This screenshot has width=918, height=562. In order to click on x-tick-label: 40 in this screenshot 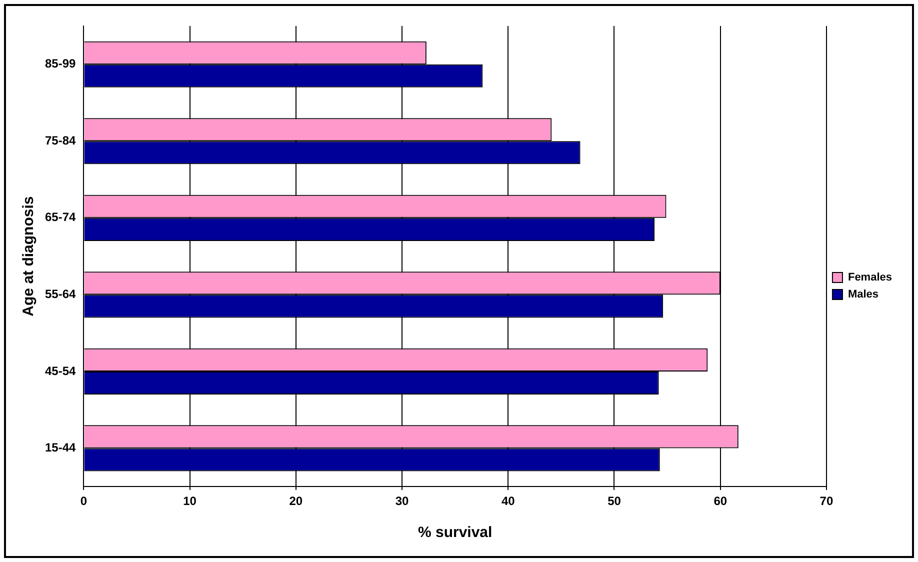, I will do `click(508, 501)`.